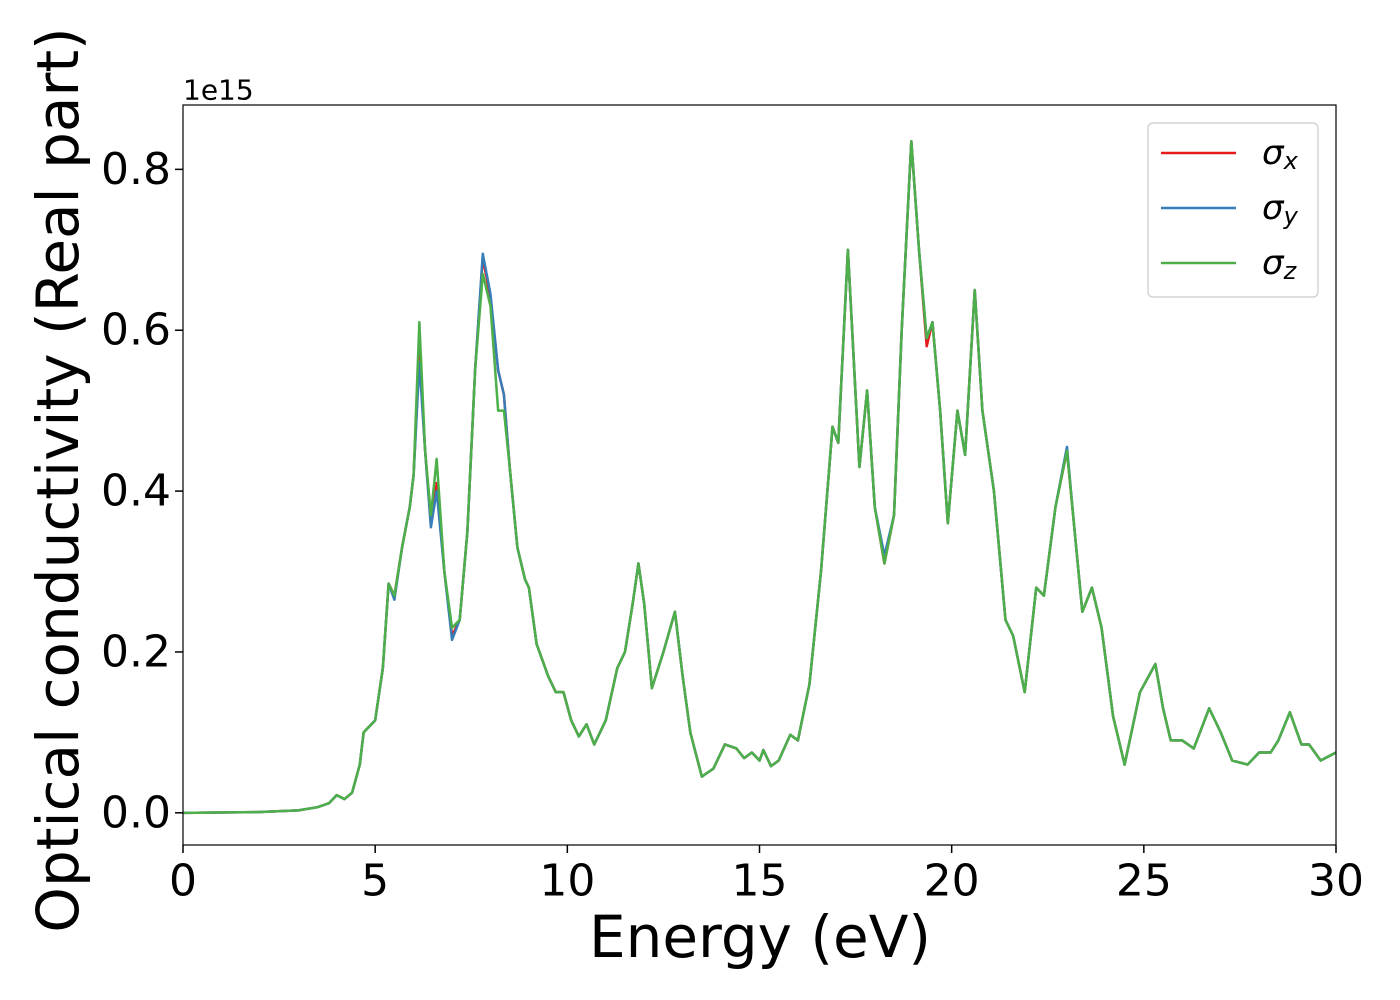 This screenshot has height=1000, width=1400. I want to click on y-tick-label: 0.2, so click(136, 651).